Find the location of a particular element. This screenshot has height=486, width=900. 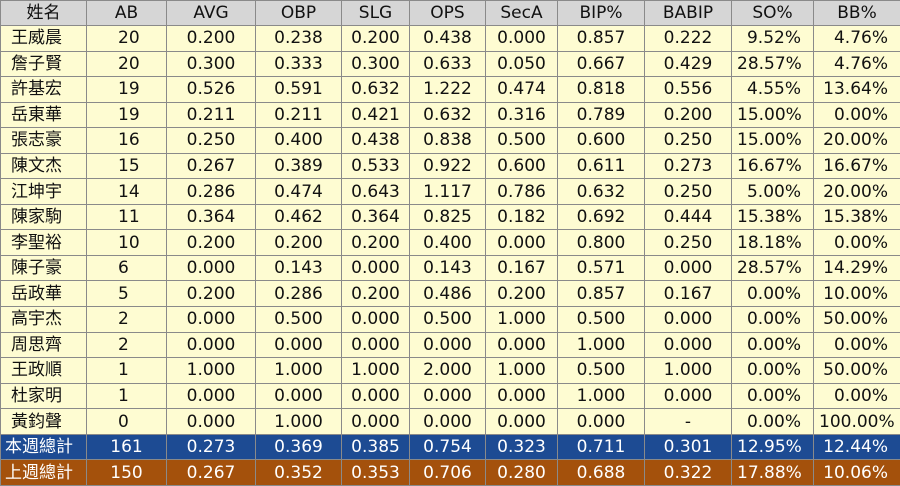

seca-value: 0.200 is located at coordinates (521, 294).